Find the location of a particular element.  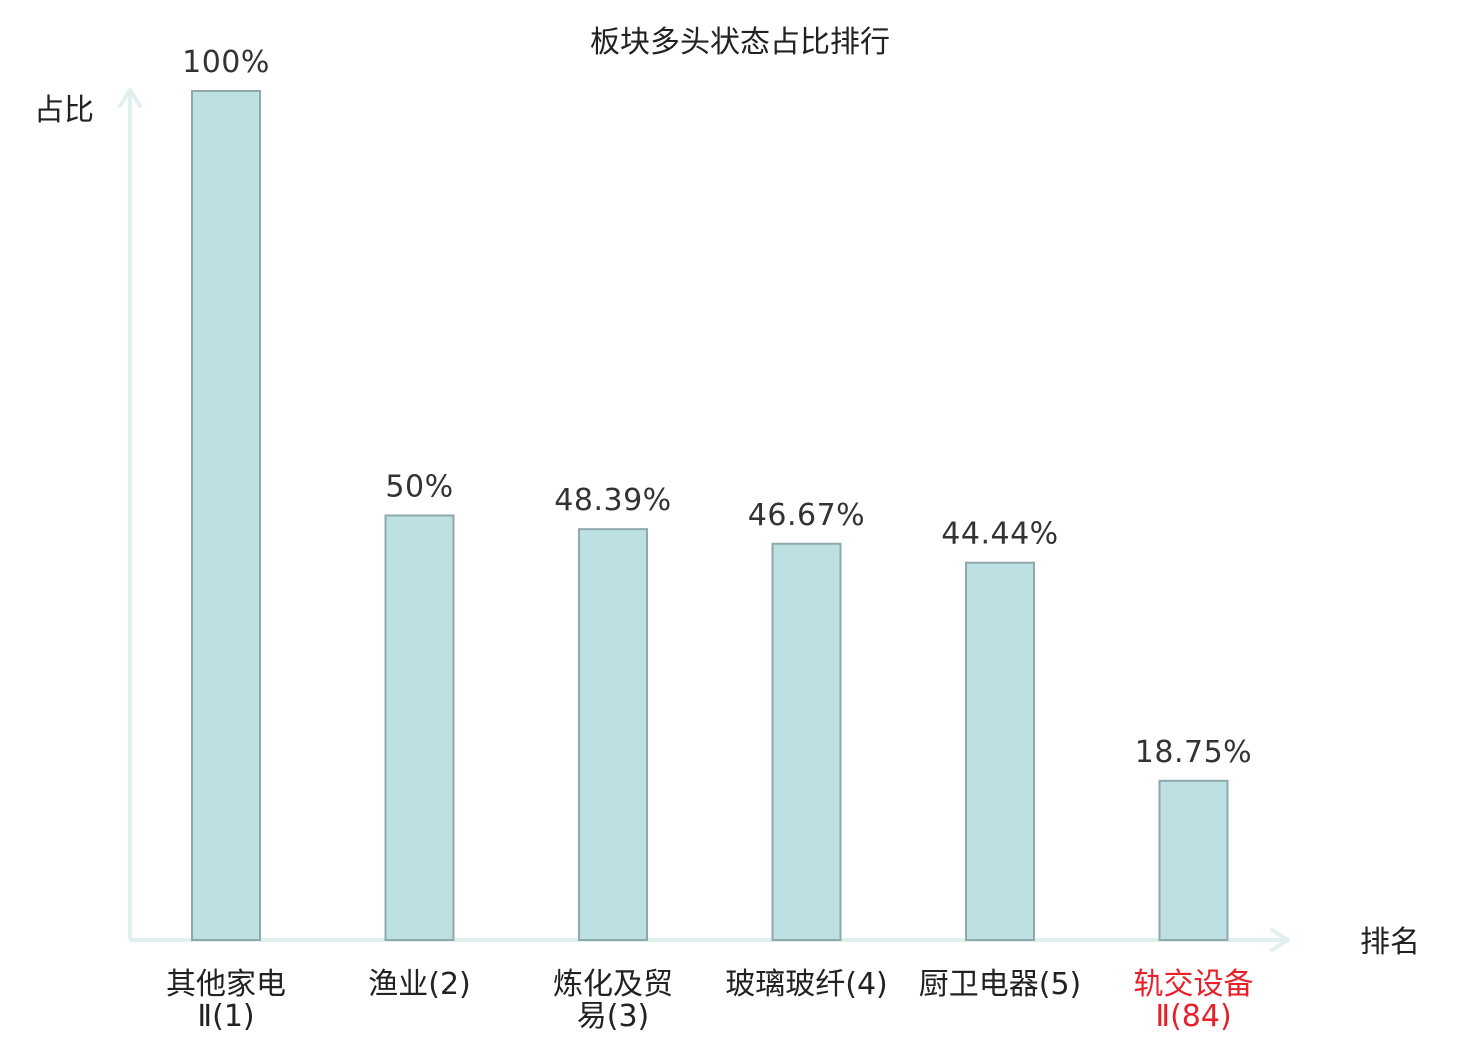

x-axis is located at coordinates (710, 940).